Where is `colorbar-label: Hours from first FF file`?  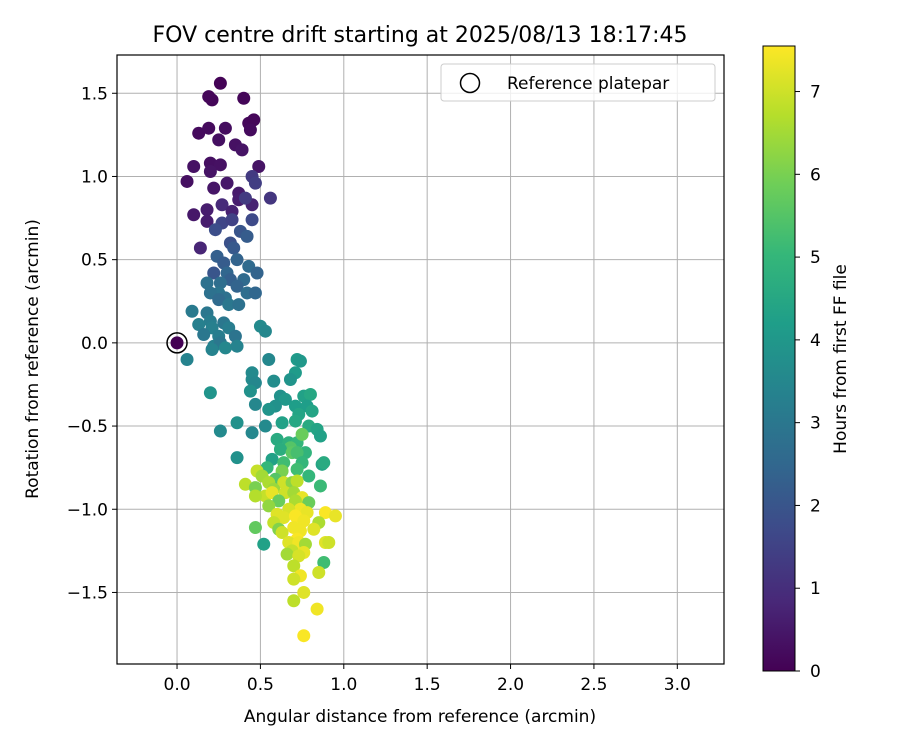 colorbar-label: Hours from first FF file is located at coordinates (841, 359).